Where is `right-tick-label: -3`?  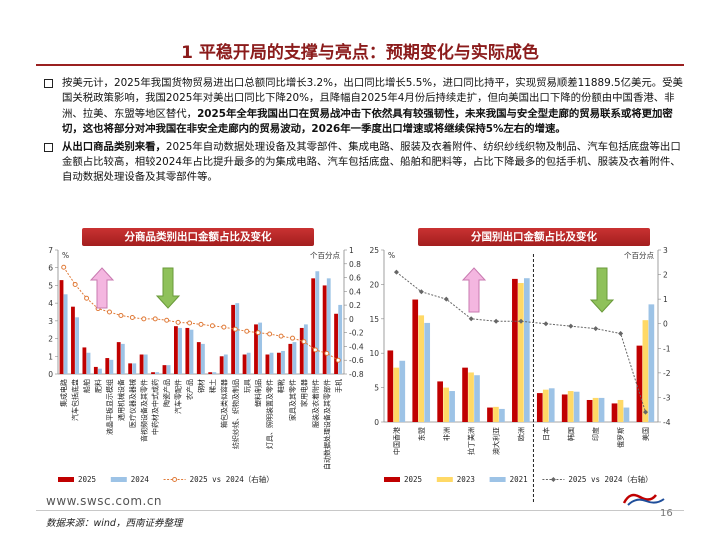
right-tick-label: -3 is located at coordinates (667, 397).